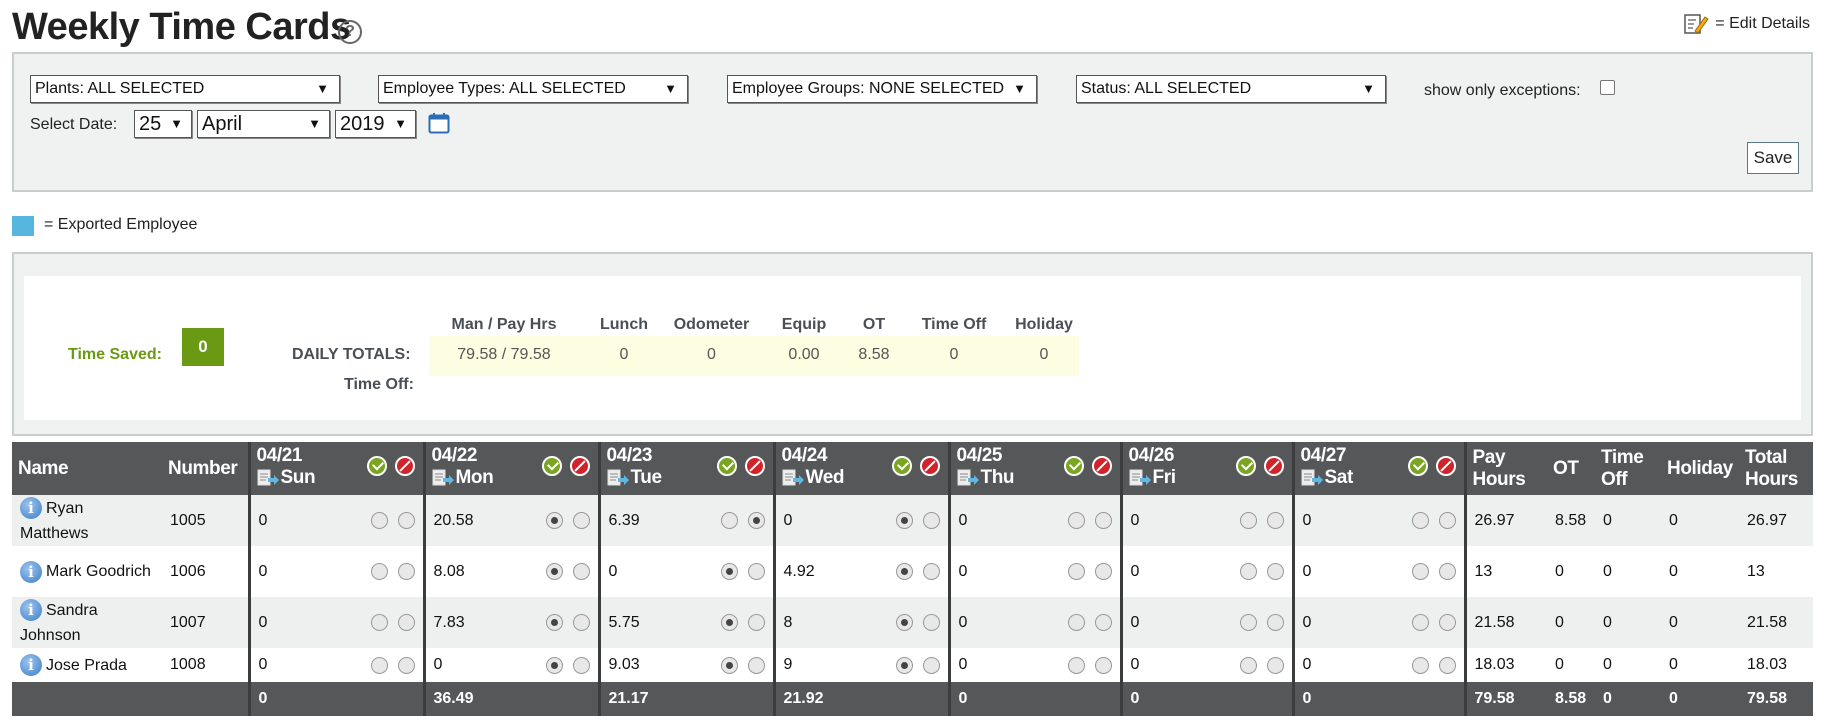 The image size is (1826, 723). I want to click on header-pay-hours: Pay Hours, so click(1505, 468).